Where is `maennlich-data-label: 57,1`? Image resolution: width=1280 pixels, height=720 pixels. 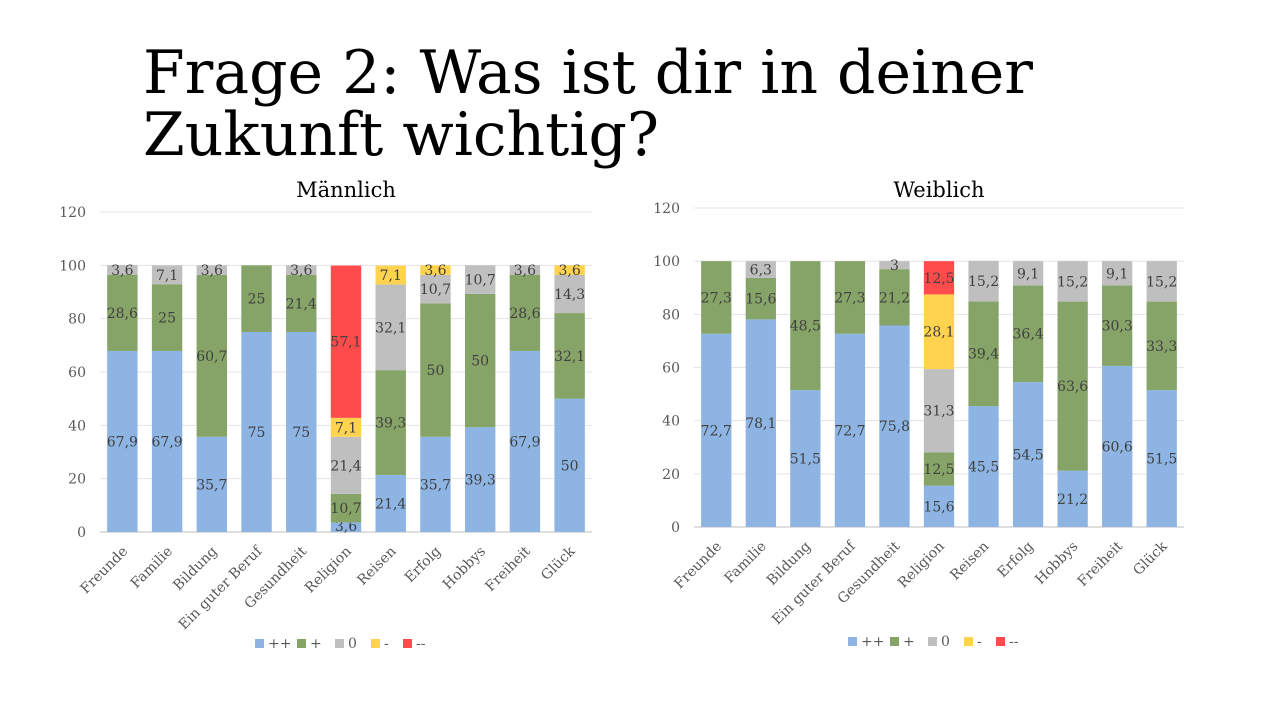 maennlich-data-label: 57,1 is located at coordinates (345, 343).